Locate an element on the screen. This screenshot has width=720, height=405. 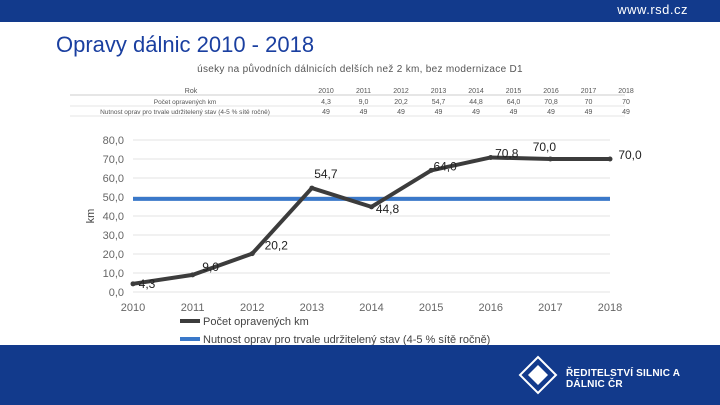
x-tick-label: 2017 is located at coordinates (550, 308).